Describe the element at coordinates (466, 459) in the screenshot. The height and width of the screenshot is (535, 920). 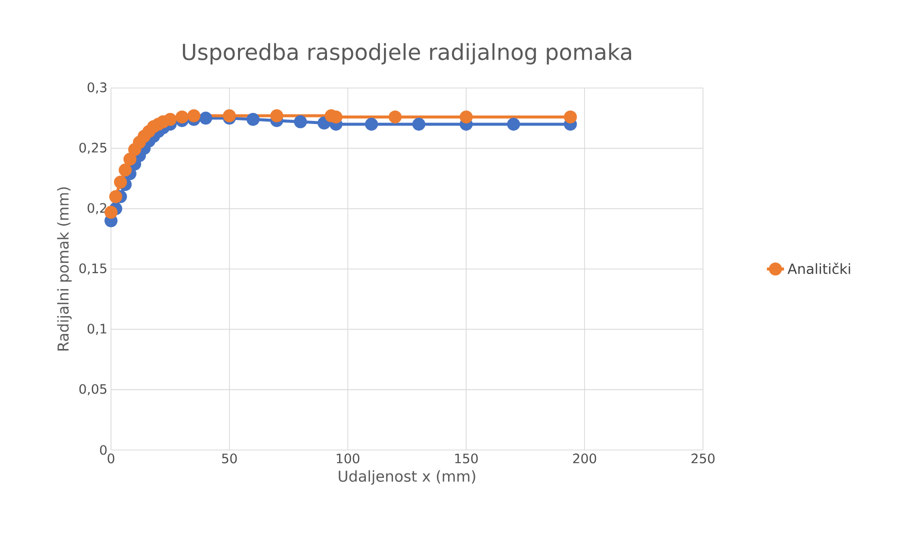
I see `x-tick-label: 150` at that location.